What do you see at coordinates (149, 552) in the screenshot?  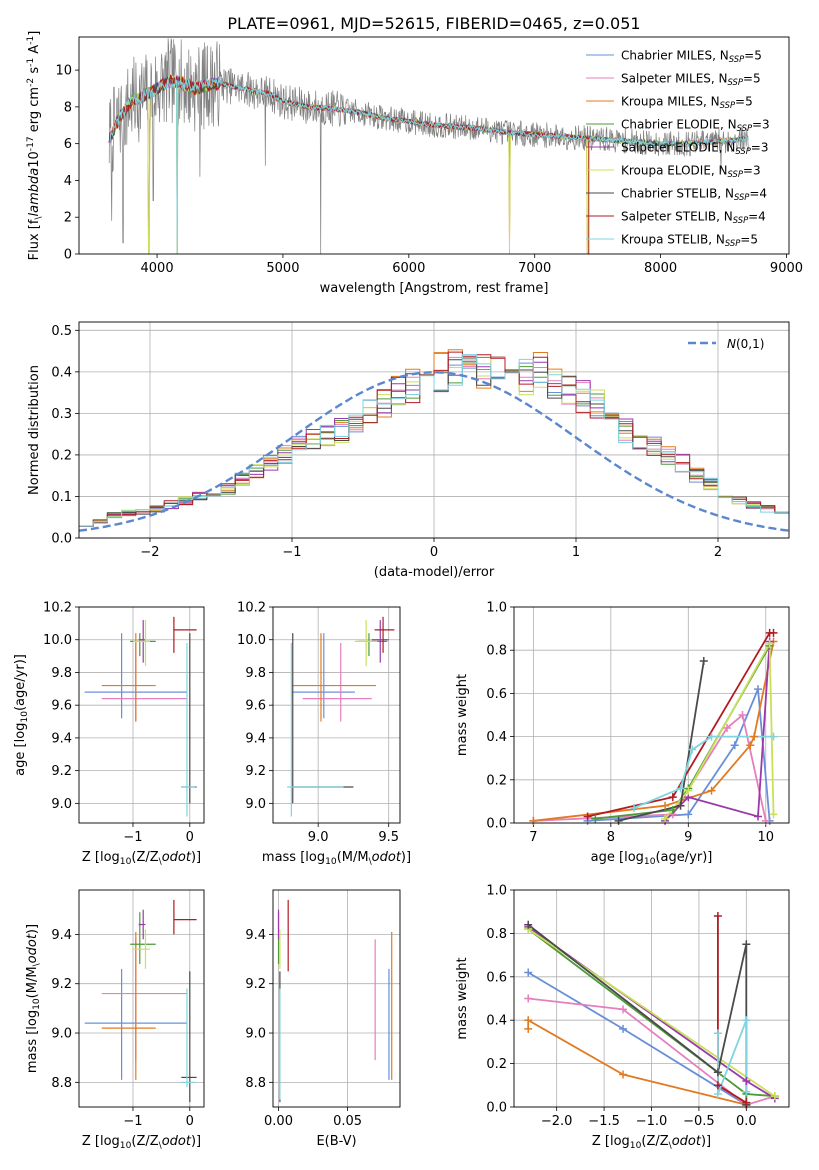 I see `x-tick-label: −2` at bounding box center [149, 552].